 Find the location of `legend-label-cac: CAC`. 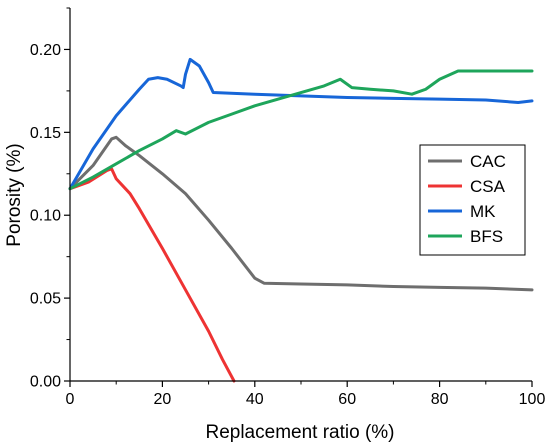

legend-label-cac: CAC is located at coordinates (488, 161).